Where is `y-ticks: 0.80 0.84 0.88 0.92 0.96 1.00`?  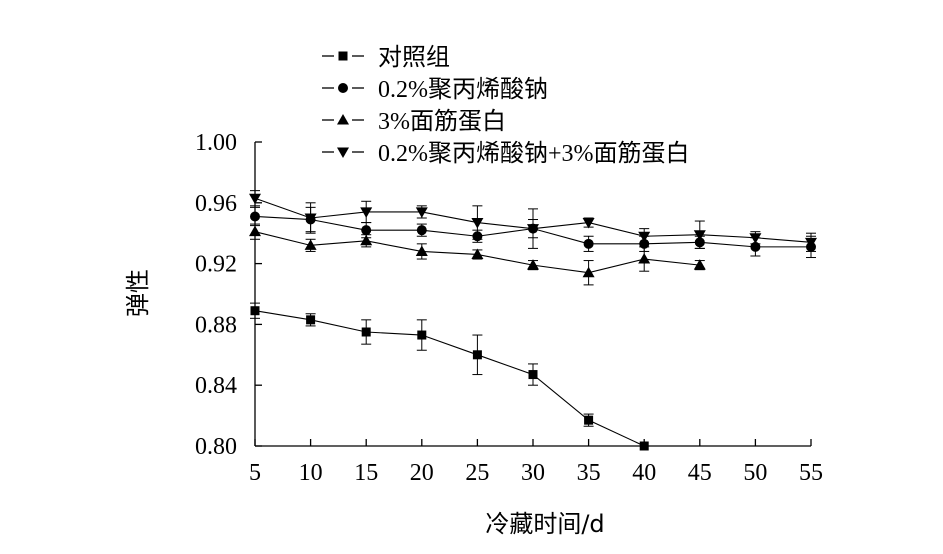 y-ticks: 0.80 0.84 0.88 0.92 0.96 1.00 is located at coordinates (228, 295).